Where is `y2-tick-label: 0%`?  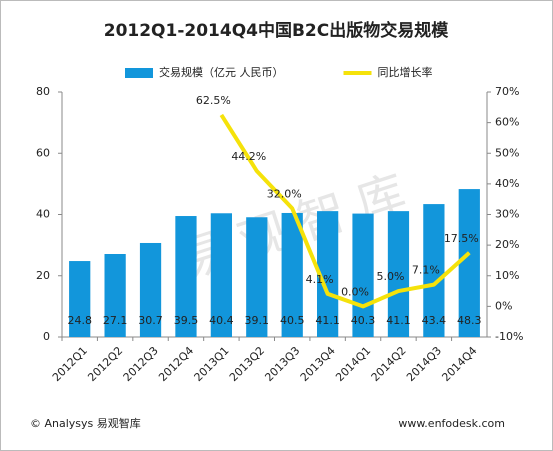 y2-tick-label: 0% is located at coordinates (503, 305).